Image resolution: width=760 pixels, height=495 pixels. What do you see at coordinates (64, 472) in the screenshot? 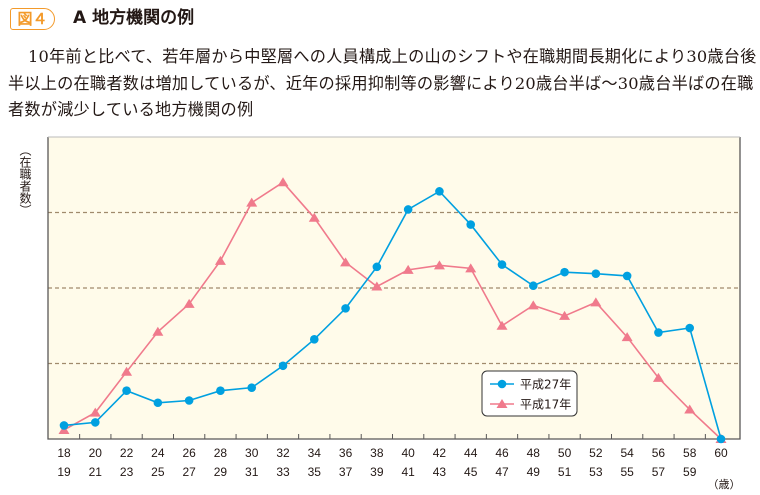
I see `x-tick-label: 19` at bounding box center [64, 472].